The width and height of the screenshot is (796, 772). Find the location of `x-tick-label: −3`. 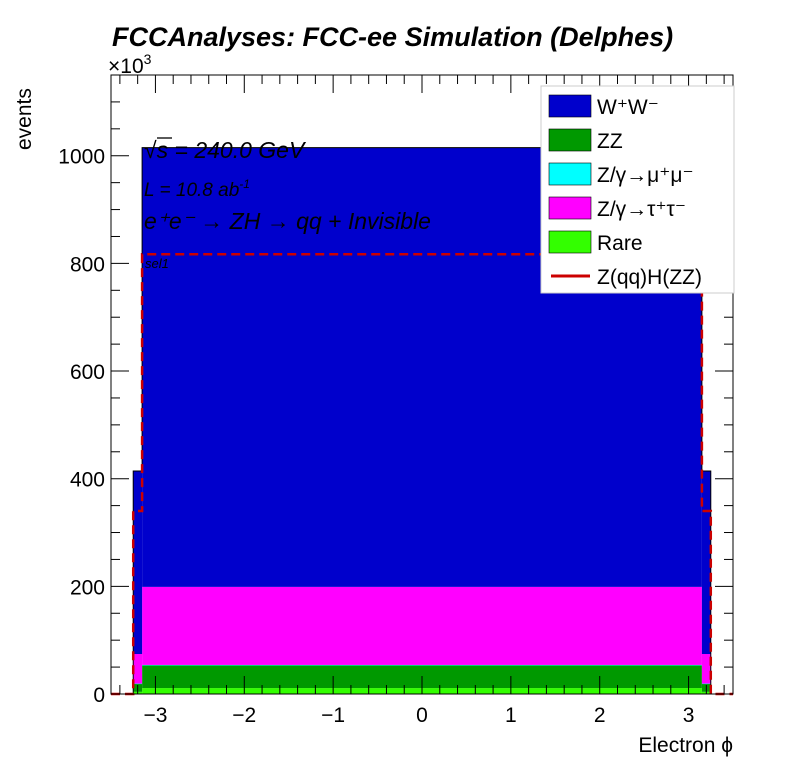

x-tick-label: −3 is located at coordinates (155, 715).